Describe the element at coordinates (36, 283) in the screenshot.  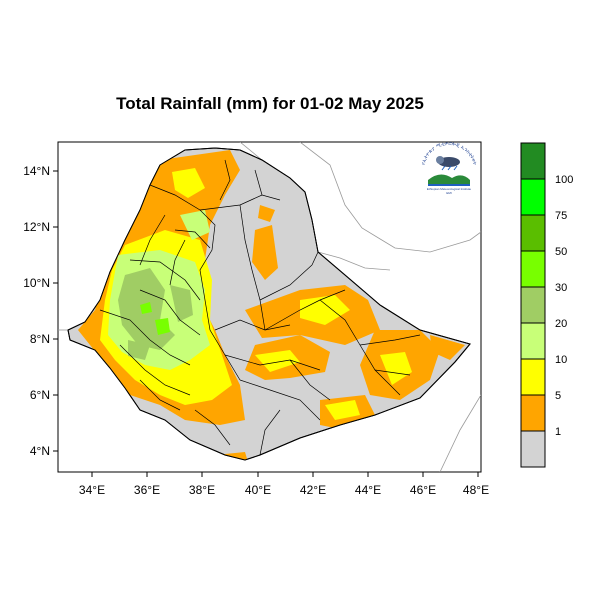
I see `y-tick-label: 10°N` at that location.